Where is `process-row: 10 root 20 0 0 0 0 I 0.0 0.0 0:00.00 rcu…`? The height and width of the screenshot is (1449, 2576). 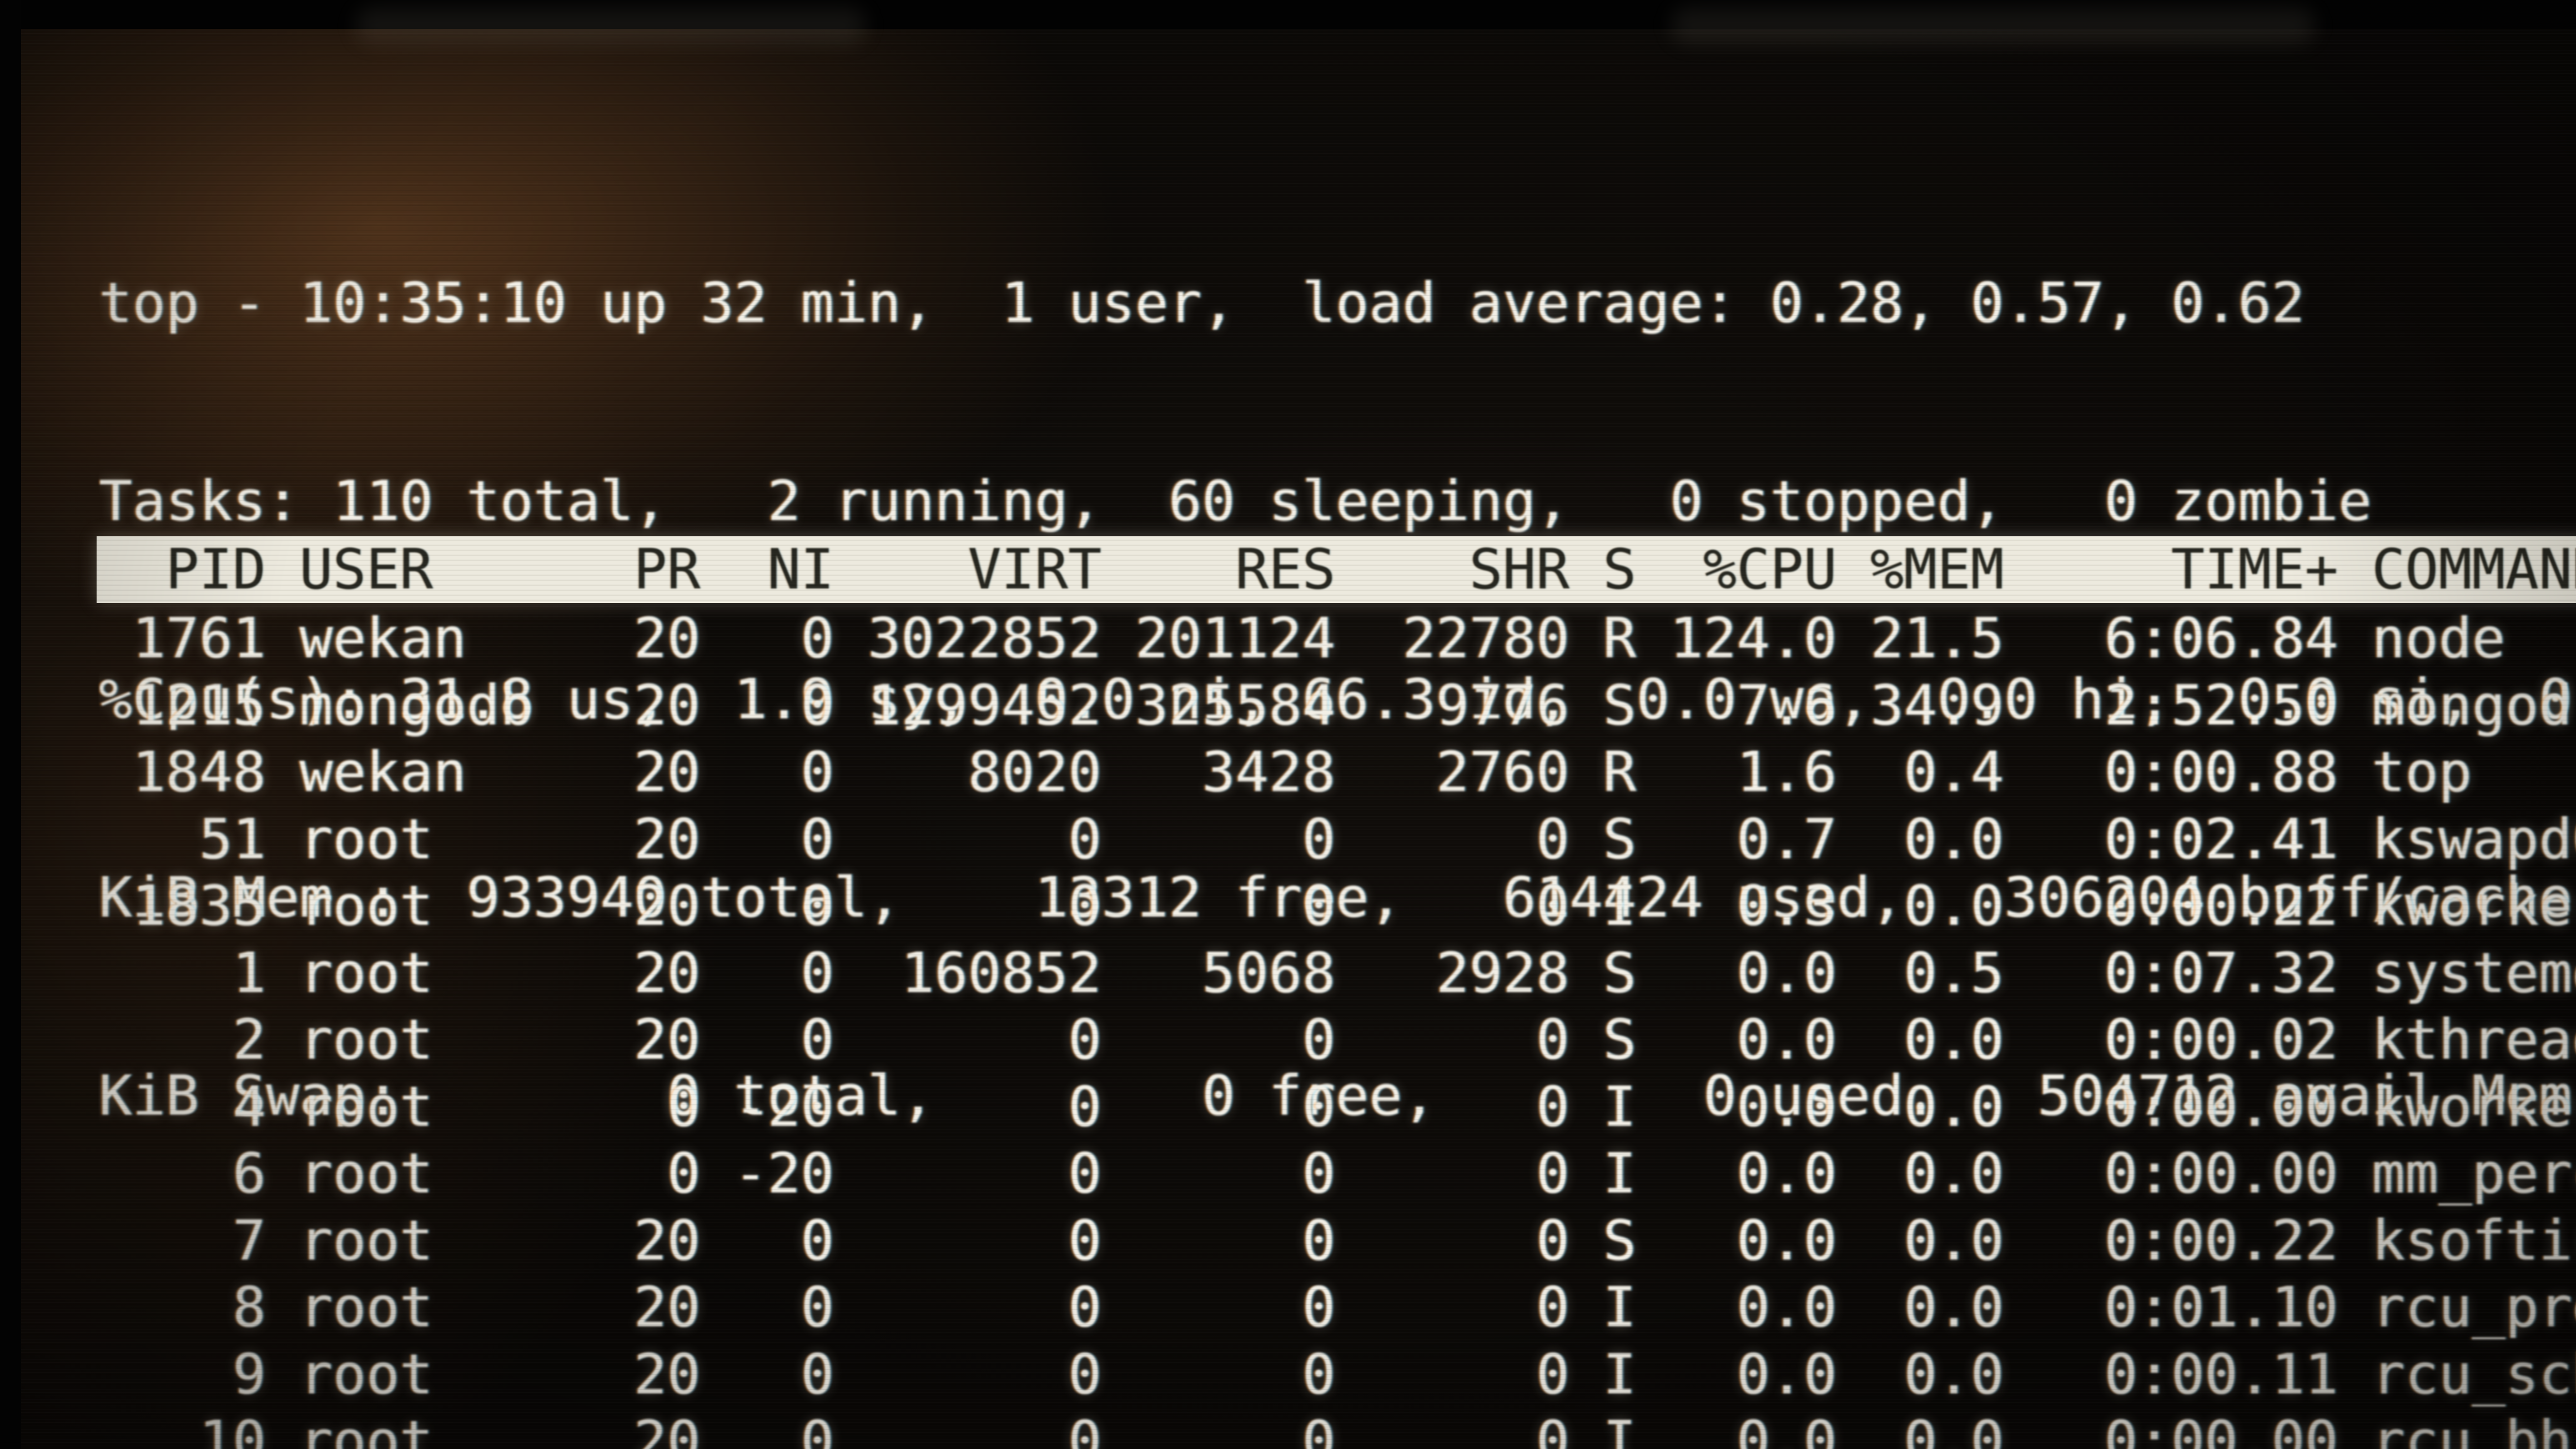 process-row: 10 root 20 0 0 0 0 I 0.0 0.0 0:00.00 rcu… is located at coordinates (1336, 1428).